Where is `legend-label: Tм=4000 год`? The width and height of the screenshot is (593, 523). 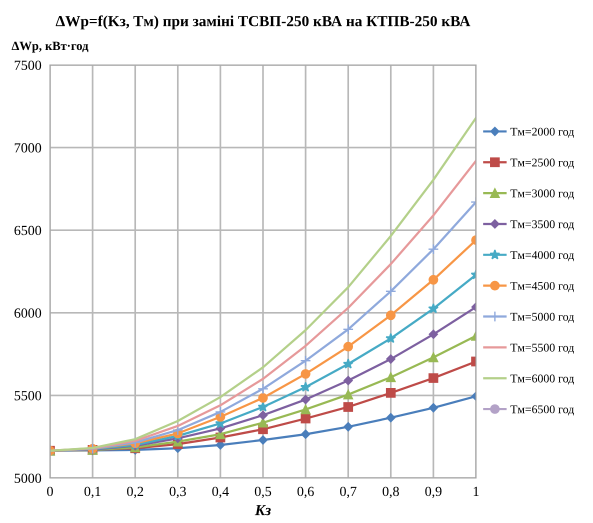
legend-label: Tм=4000 год is located at coordinates (542, 256).